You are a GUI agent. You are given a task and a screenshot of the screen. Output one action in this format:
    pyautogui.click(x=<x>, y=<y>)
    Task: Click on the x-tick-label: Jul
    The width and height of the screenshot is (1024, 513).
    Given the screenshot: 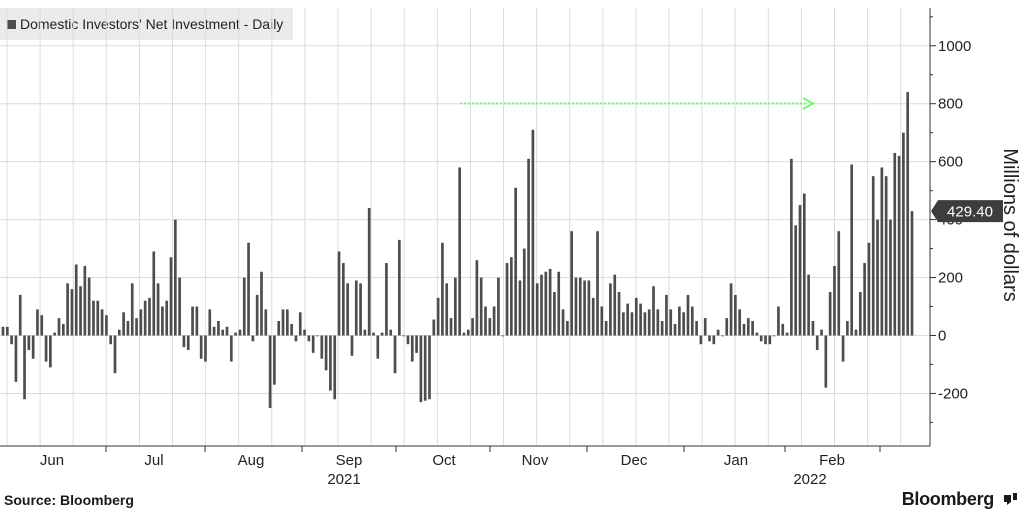 What is the action you would take?
    pyautogui.click(x=153, y=460)
    